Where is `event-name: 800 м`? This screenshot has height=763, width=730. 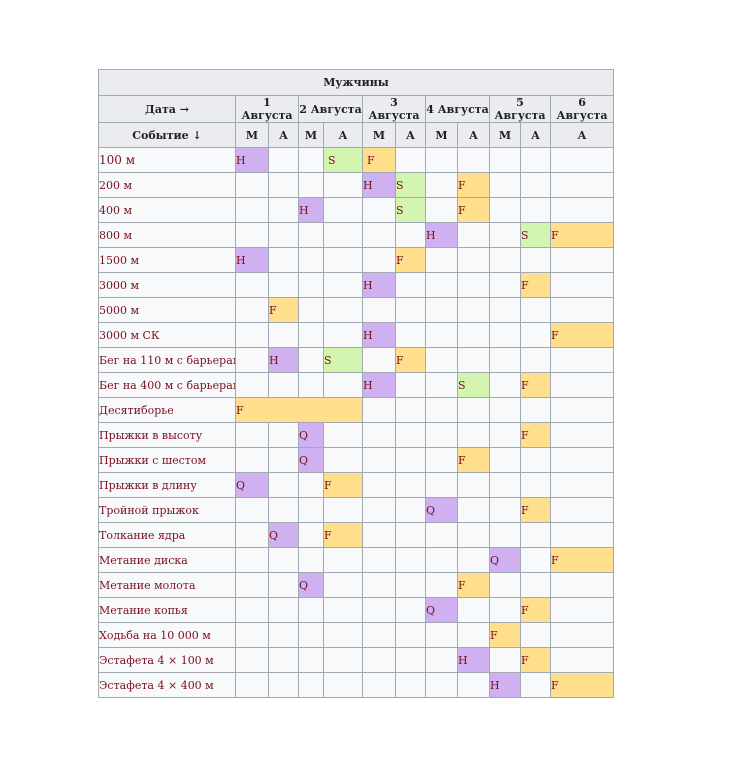
event-name: 800 м is located at coordinates (167, 235).